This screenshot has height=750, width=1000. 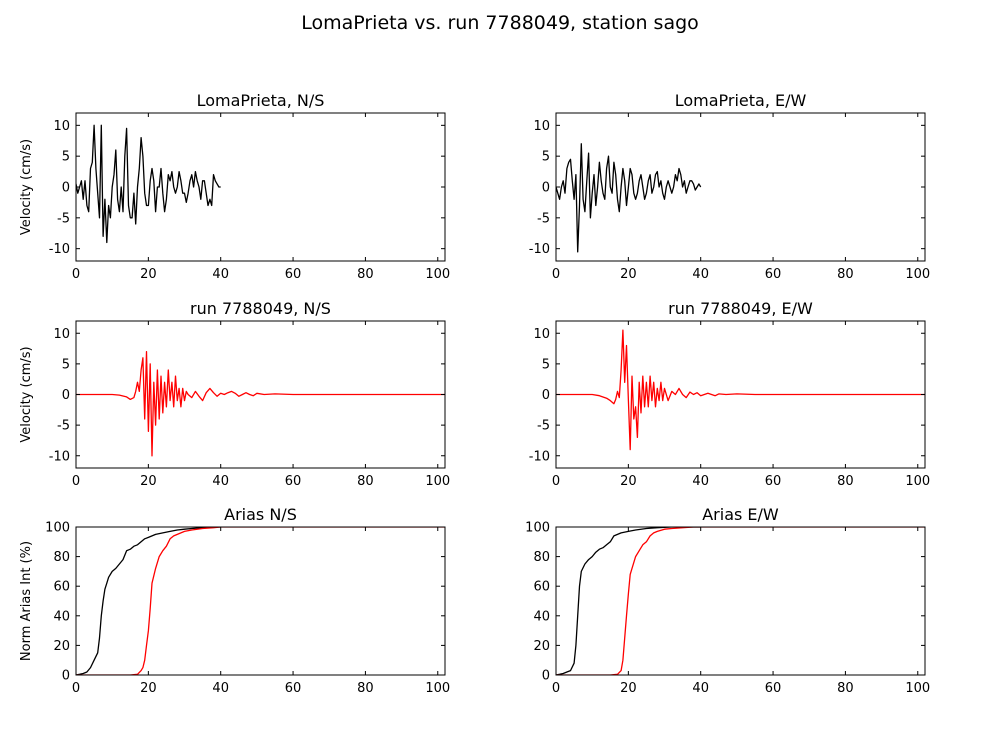 What do you see at coordinates (261, 100) in the screenshot?
I see `panel-title: LomaPrieta, N/S` at bounding box center [261, 100].